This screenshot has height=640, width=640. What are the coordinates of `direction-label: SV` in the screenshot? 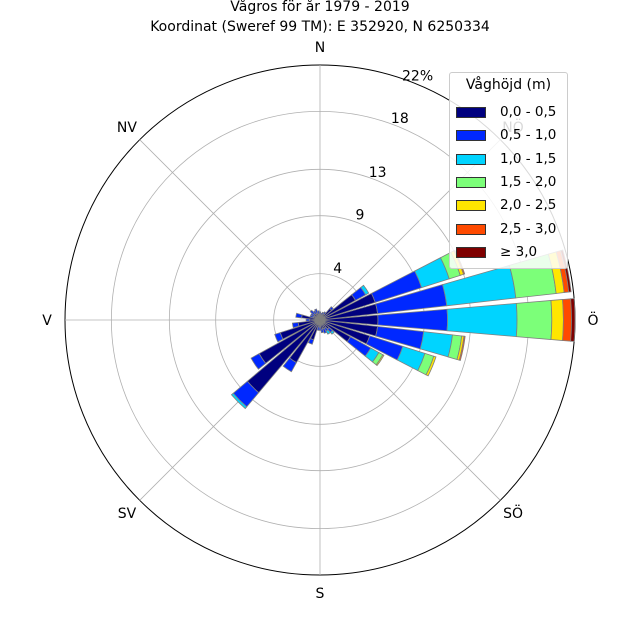 It's located at (127, 514).